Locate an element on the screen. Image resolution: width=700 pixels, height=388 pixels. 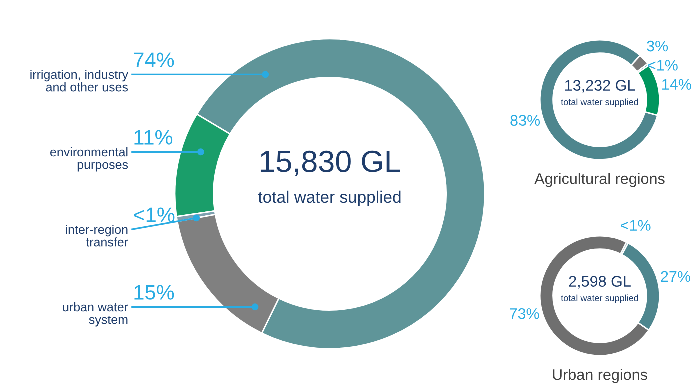
data-label: 83% is located at coordinates (525, 120).